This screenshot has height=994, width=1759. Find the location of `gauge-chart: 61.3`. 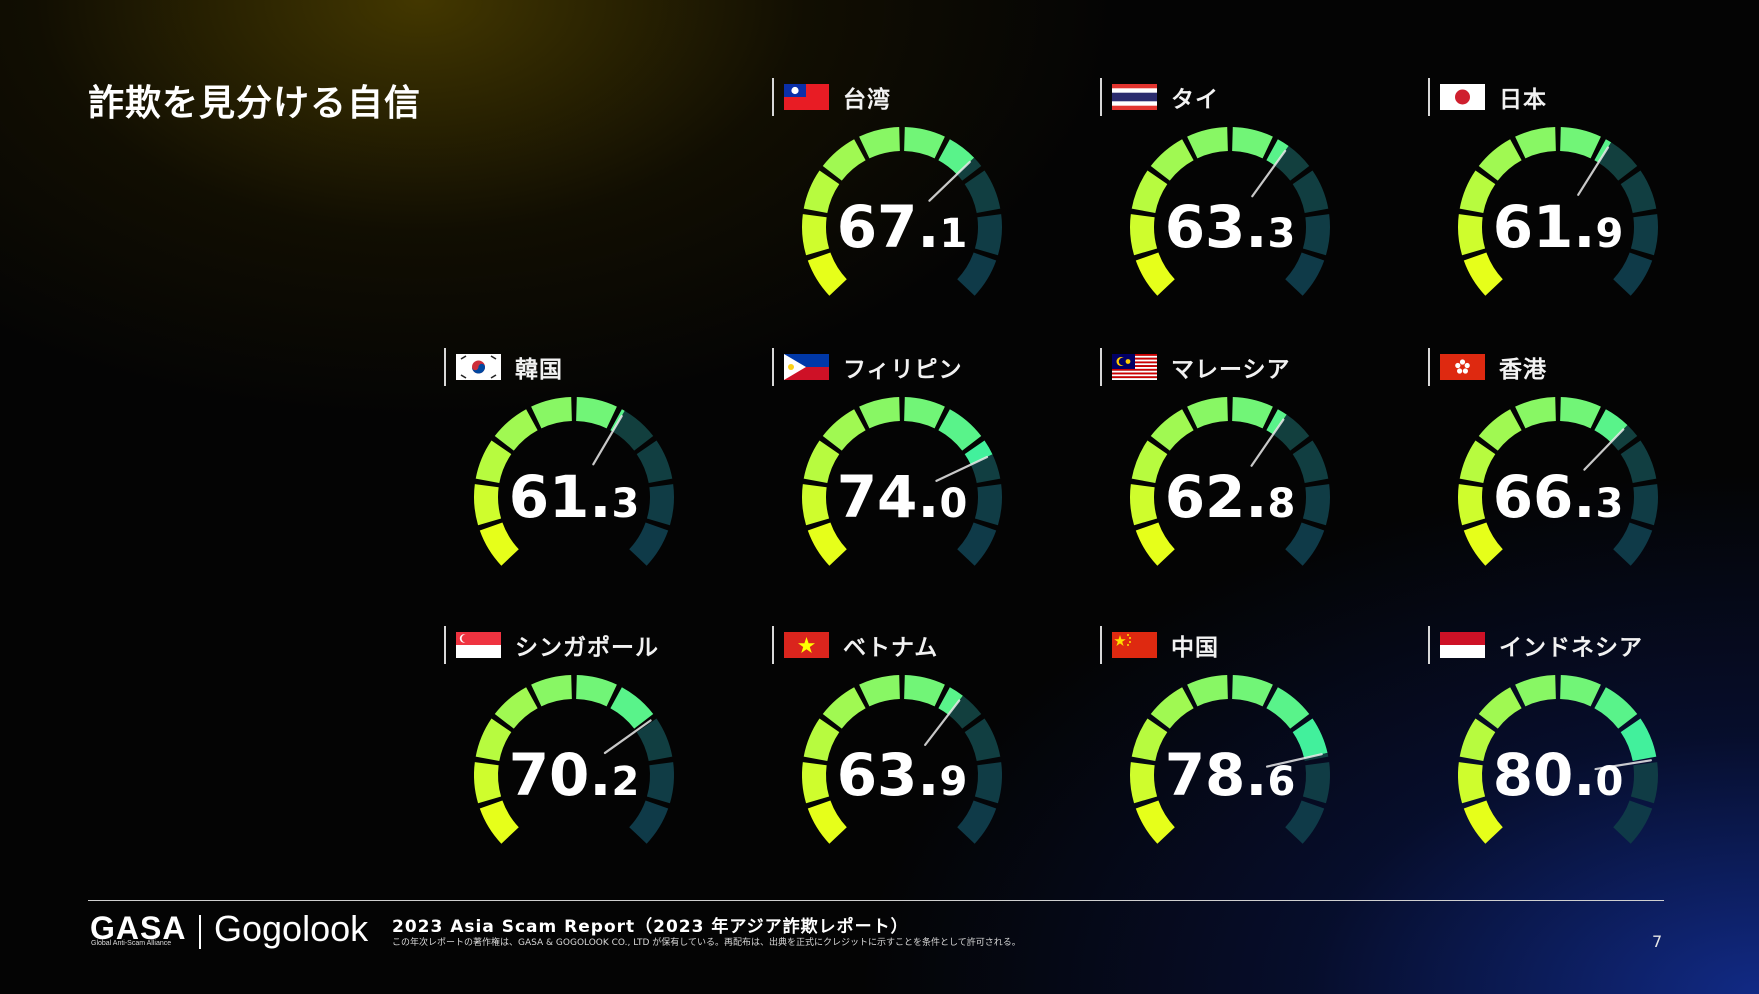

gauge-chart: 61.3 is located at coordinates (574, 481).